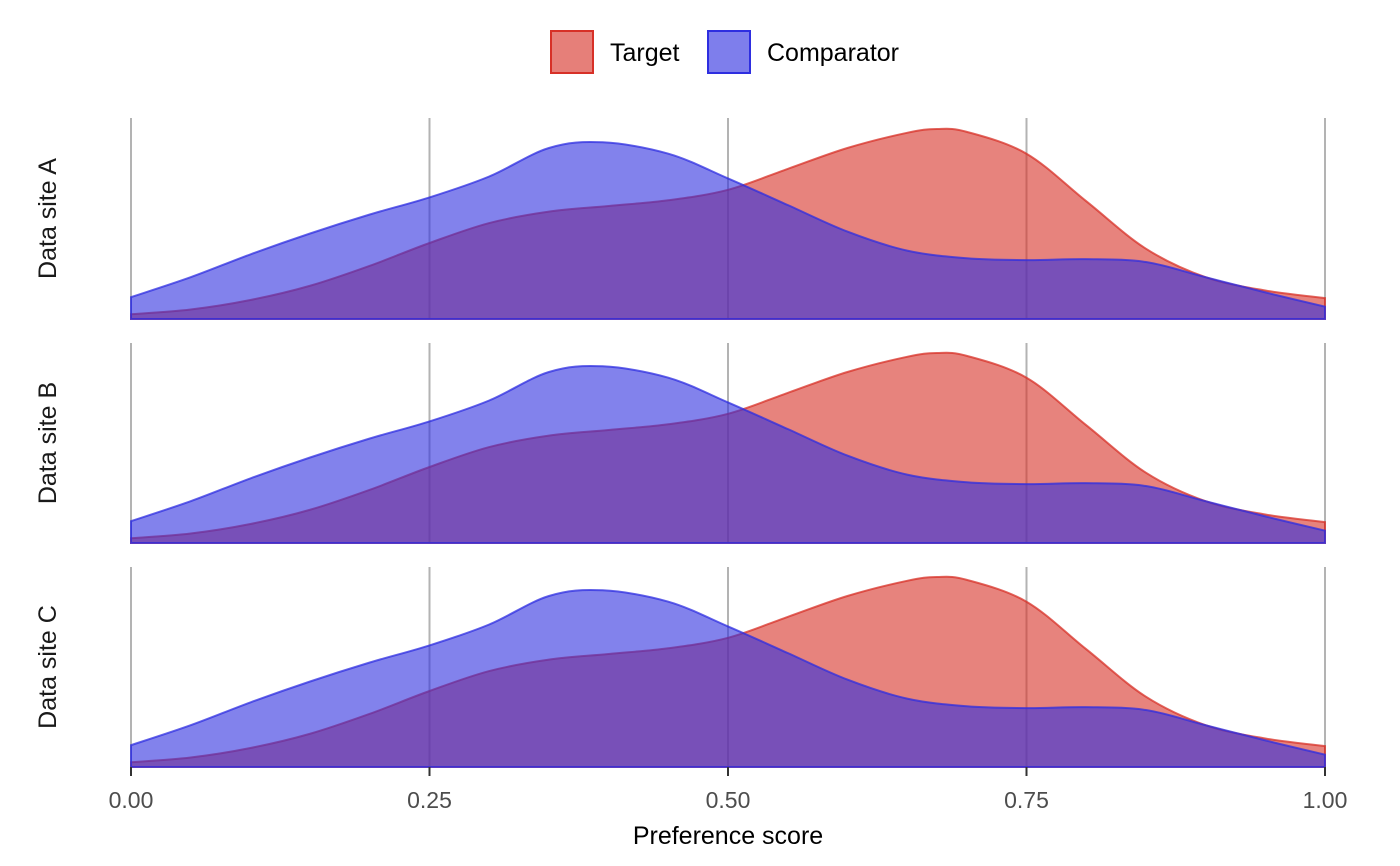 The width and height of the screenshot is (1400, 866). I want to click on x-tick-label: 0.25, so click(429, 800).